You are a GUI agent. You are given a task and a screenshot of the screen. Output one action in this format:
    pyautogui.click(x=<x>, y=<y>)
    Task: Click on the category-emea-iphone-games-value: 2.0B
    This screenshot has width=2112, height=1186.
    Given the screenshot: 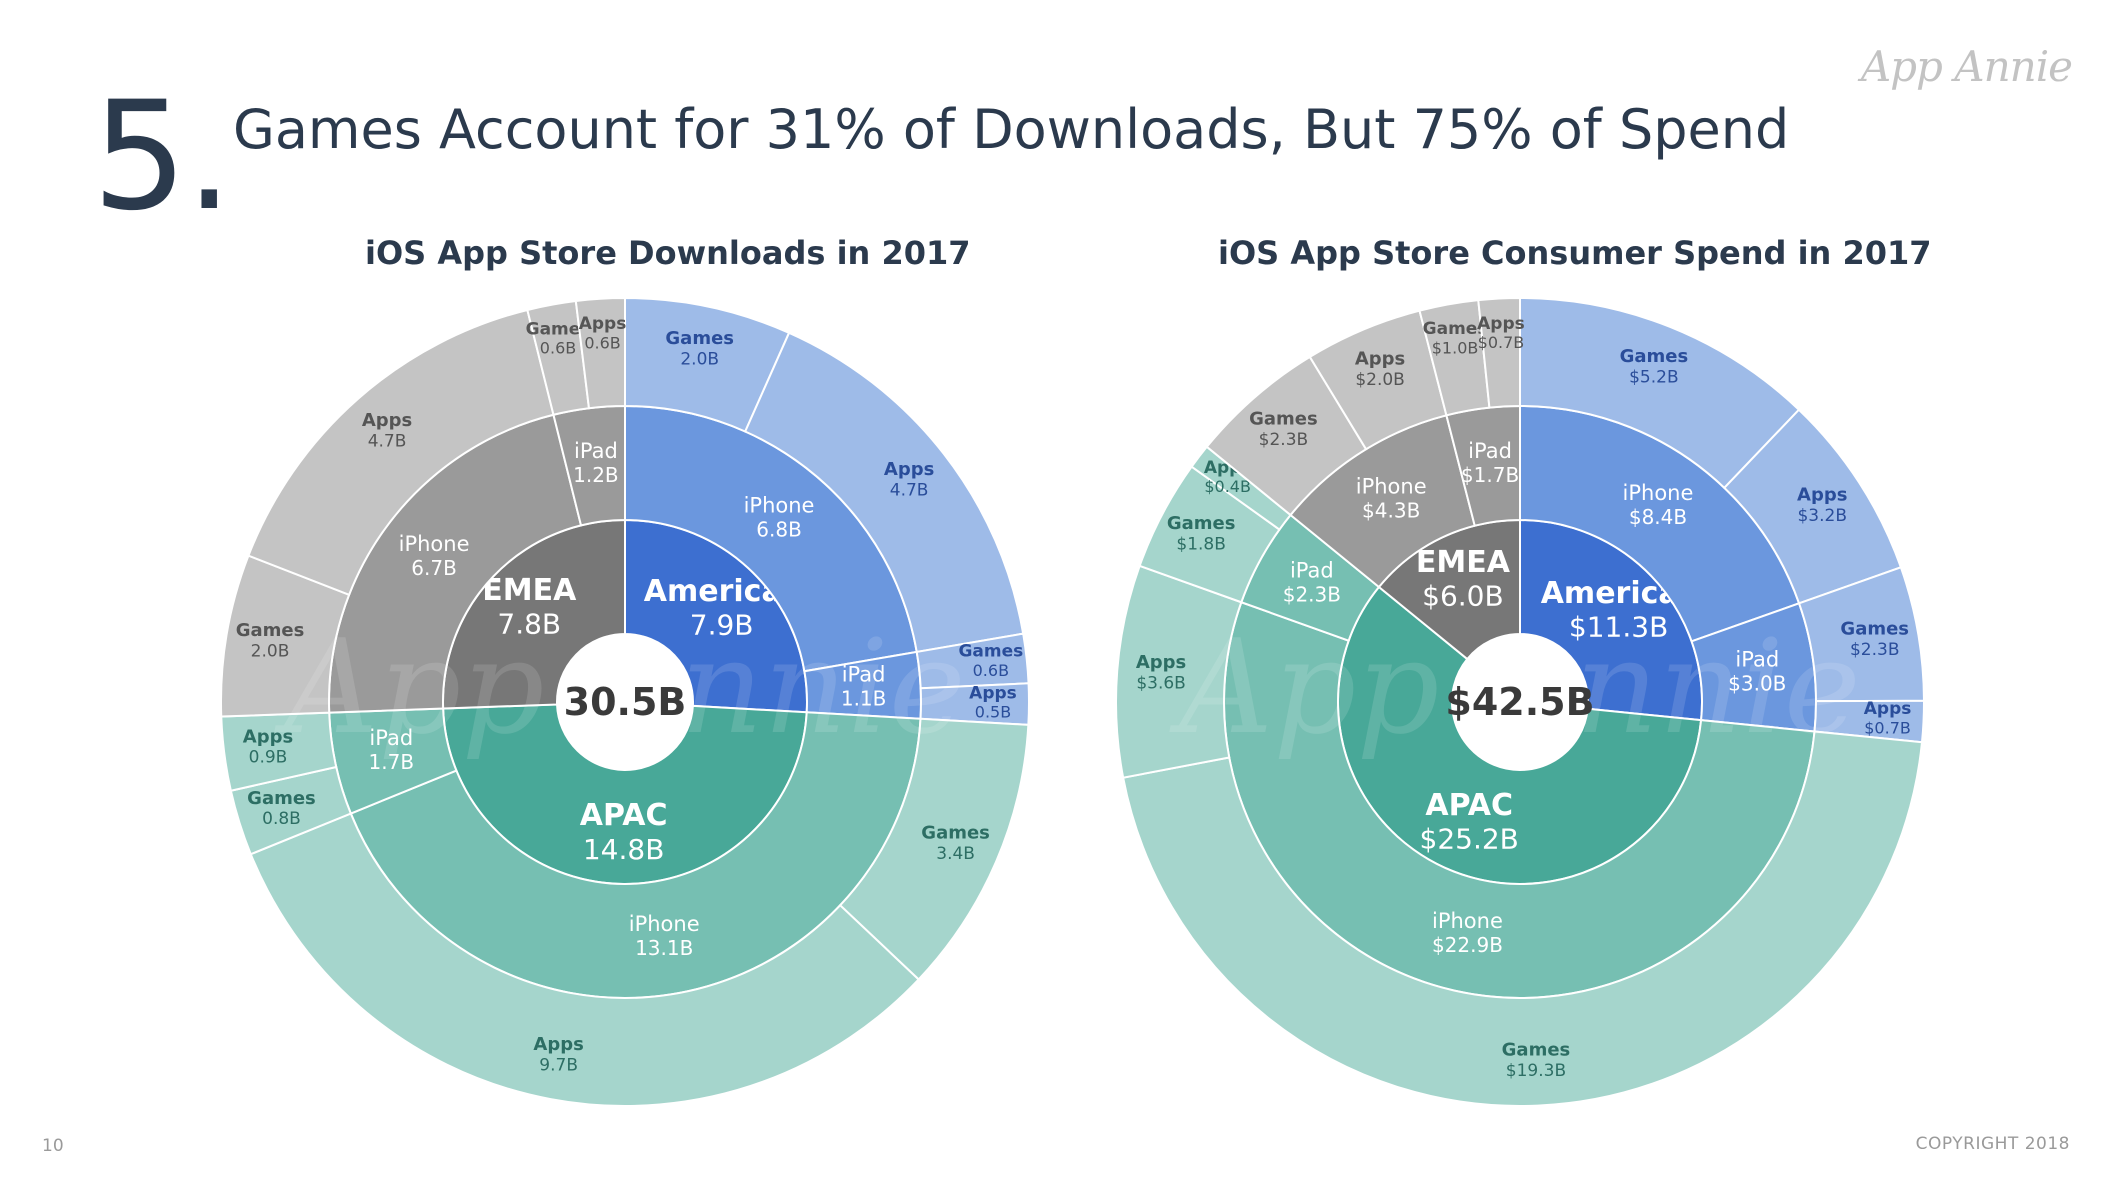 What is the action you would take?
    pyautogui.click(x=270, y=651)
    